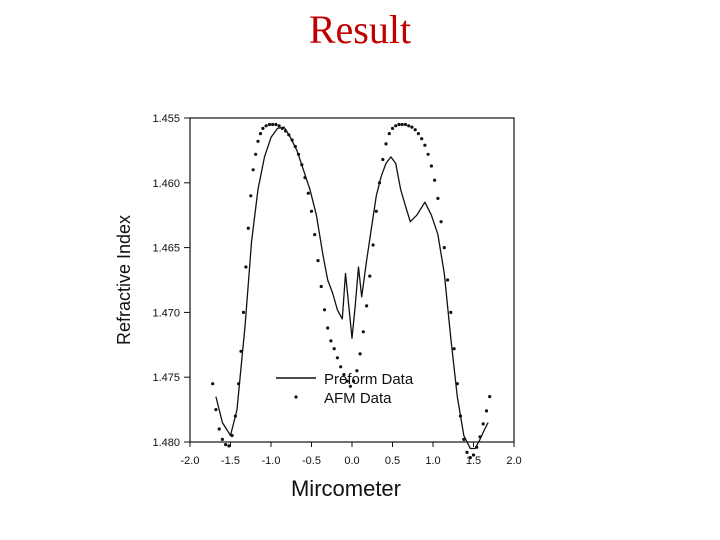 This screenshot has width=720, height=540. What do you see at coordinates (432, 461) in the screenshot?
I see `x-tick-label-6: 1.0` at bounding box center [432, 461].